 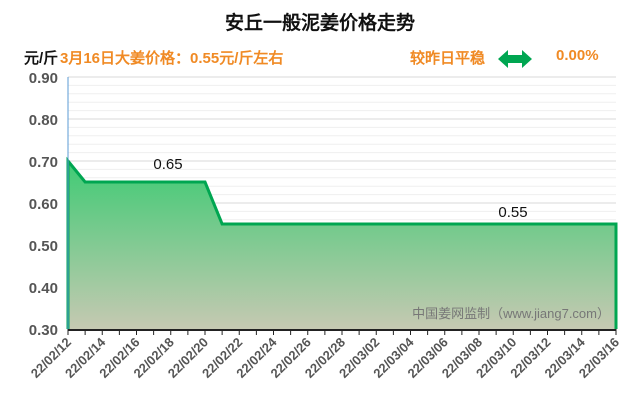 What do you see at coordinates (448, 58) in the screenshot?
I see `trend-label: 较昨日平稳` at bounding box center [448, 58].